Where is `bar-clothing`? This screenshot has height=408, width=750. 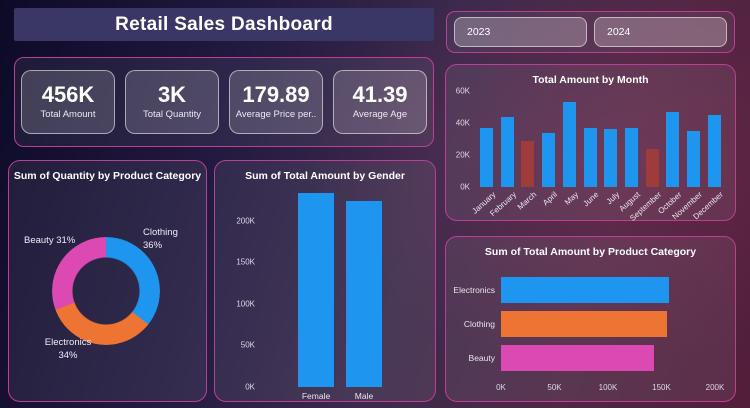 bar-clothing is located at coordinates (584, 324).